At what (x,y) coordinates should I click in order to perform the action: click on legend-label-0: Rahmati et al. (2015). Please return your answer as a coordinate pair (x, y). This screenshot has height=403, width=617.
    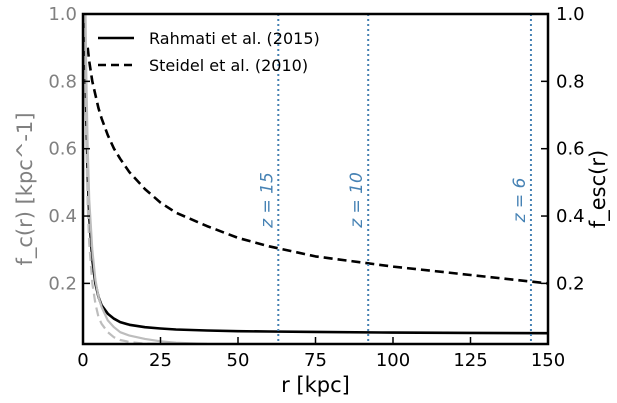
    Looking at the image, I should click on (234, 38).